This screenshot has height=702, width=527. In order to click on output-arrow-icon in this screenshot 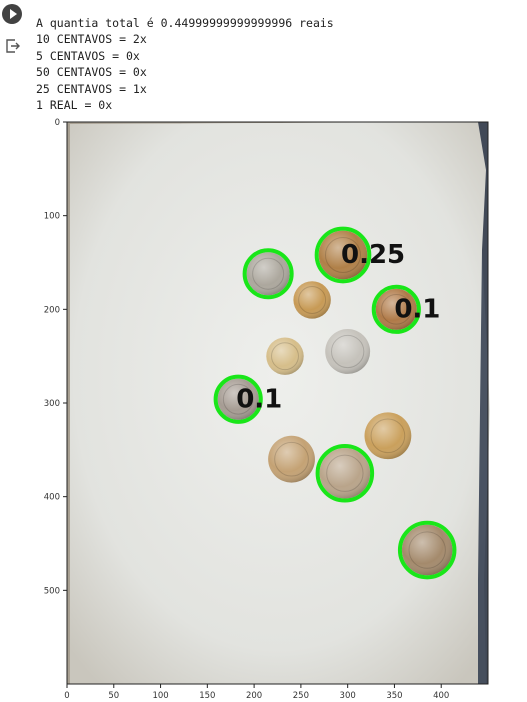, I will do `click(13, 46)`.